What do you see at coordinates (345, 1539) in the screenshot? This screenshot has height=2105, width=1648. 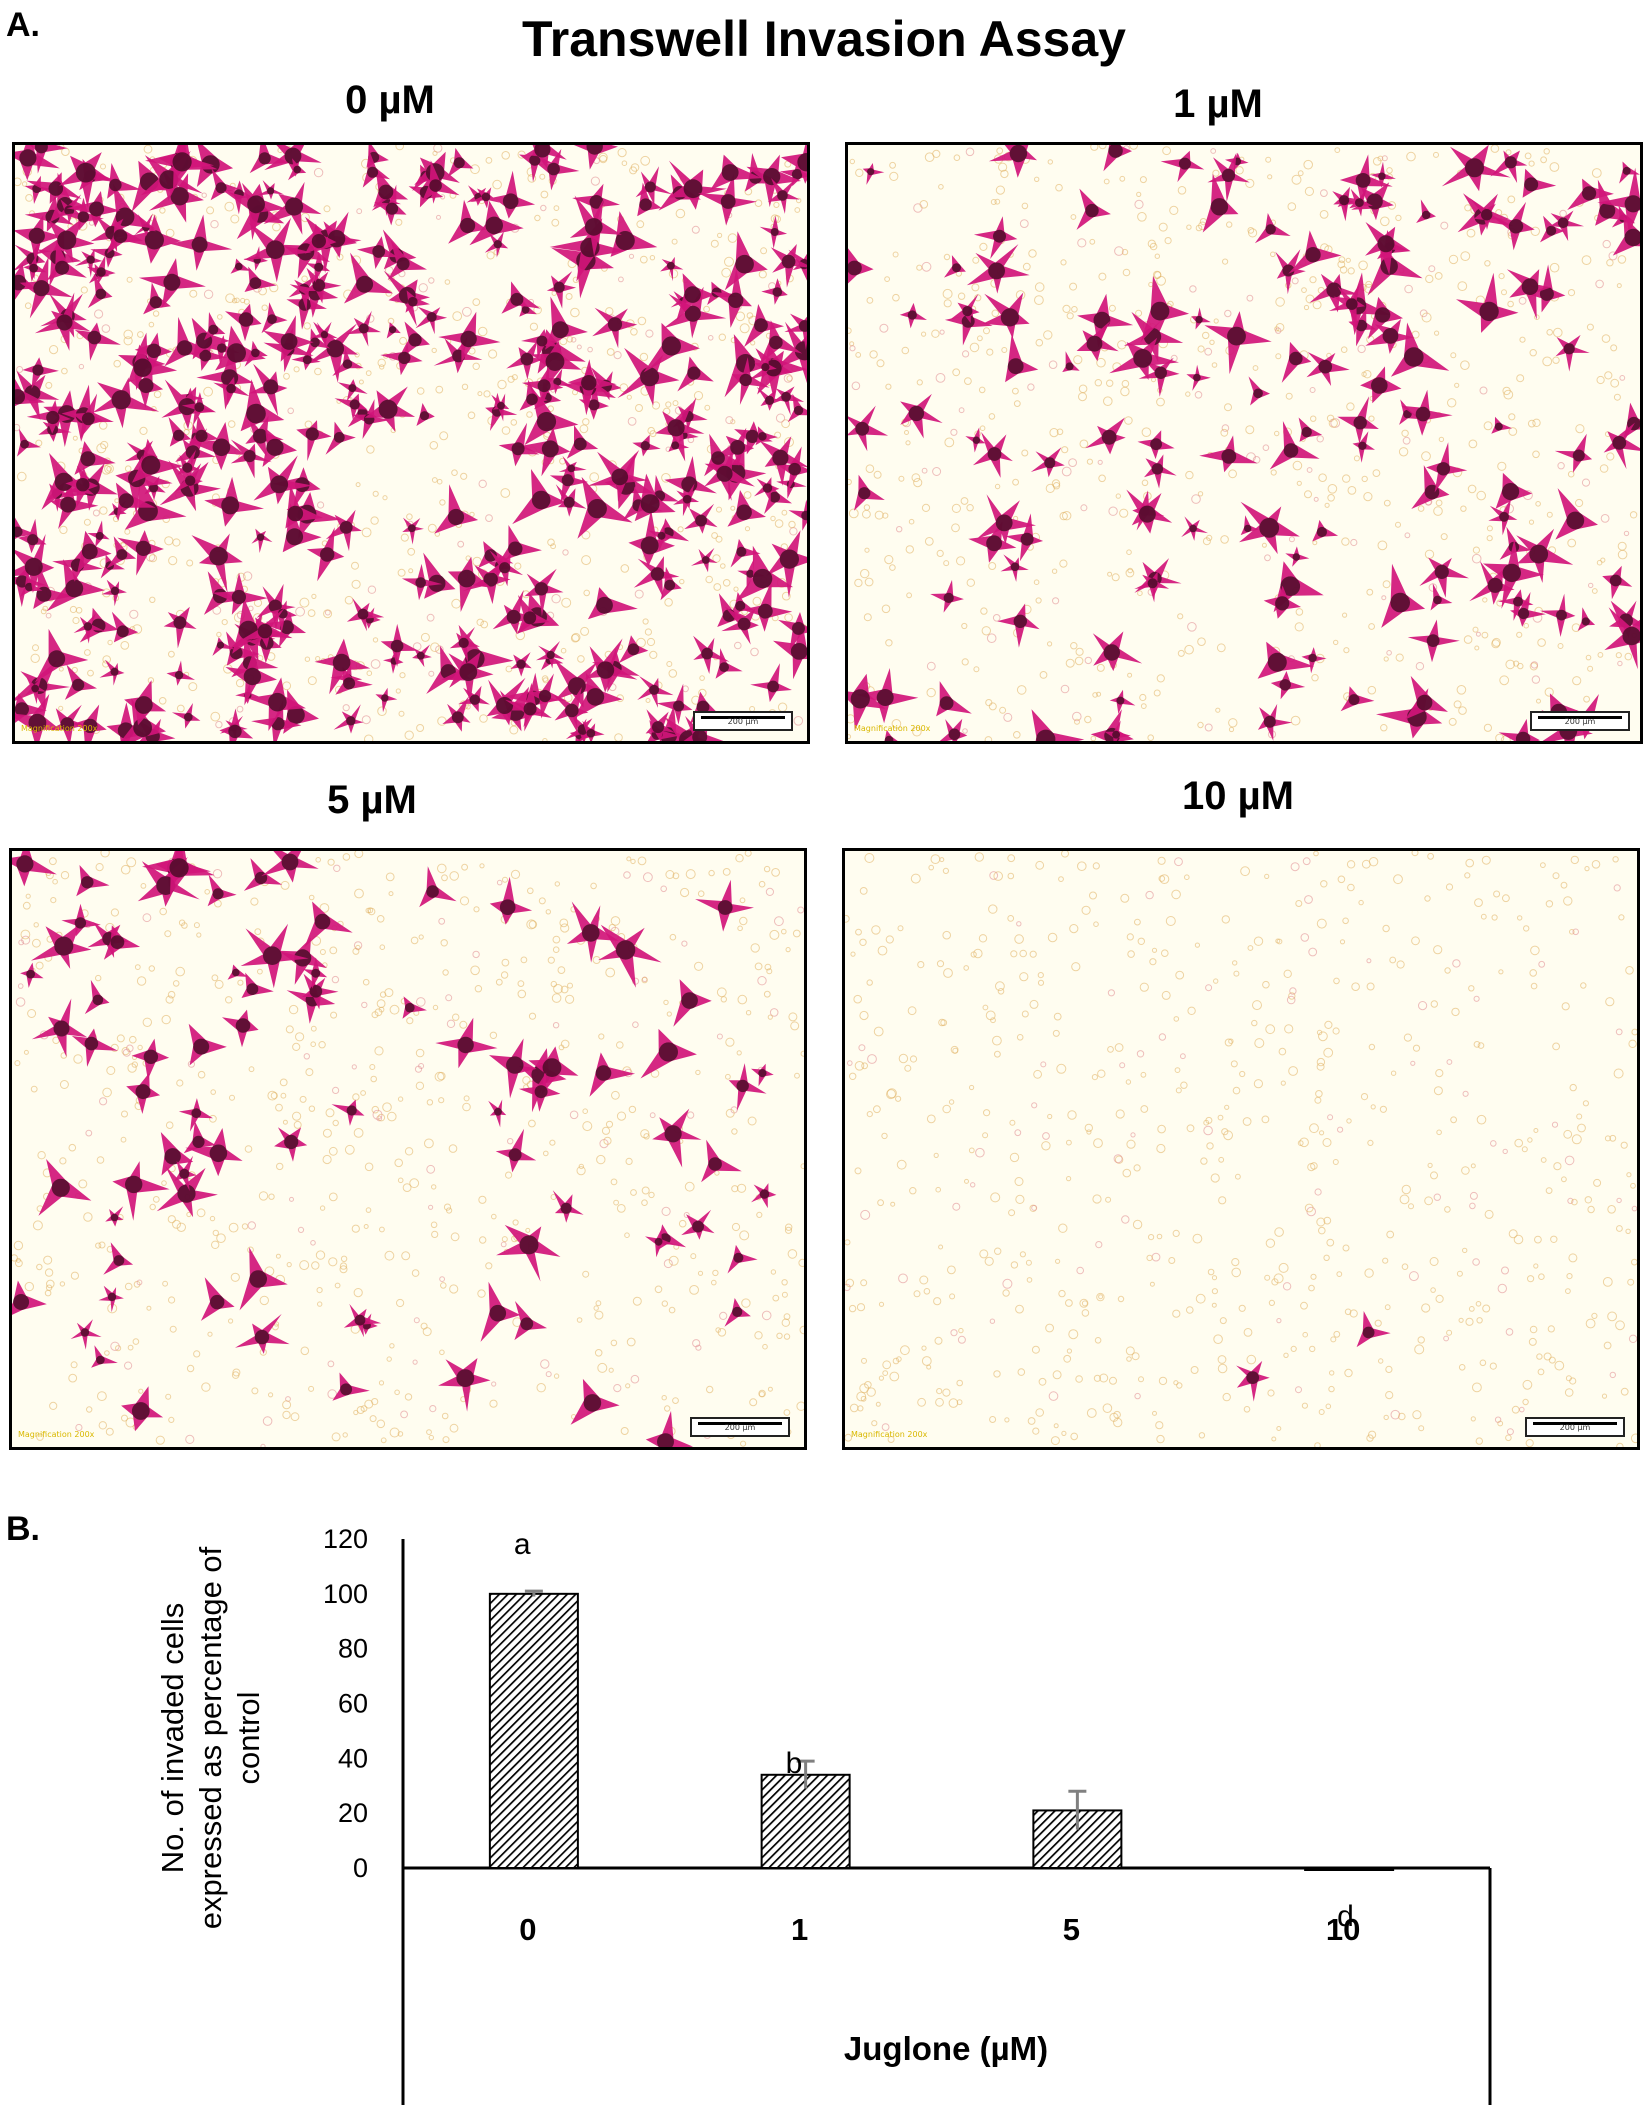 I see `y-tick-label: 120` at bounding box center [345, 1539].